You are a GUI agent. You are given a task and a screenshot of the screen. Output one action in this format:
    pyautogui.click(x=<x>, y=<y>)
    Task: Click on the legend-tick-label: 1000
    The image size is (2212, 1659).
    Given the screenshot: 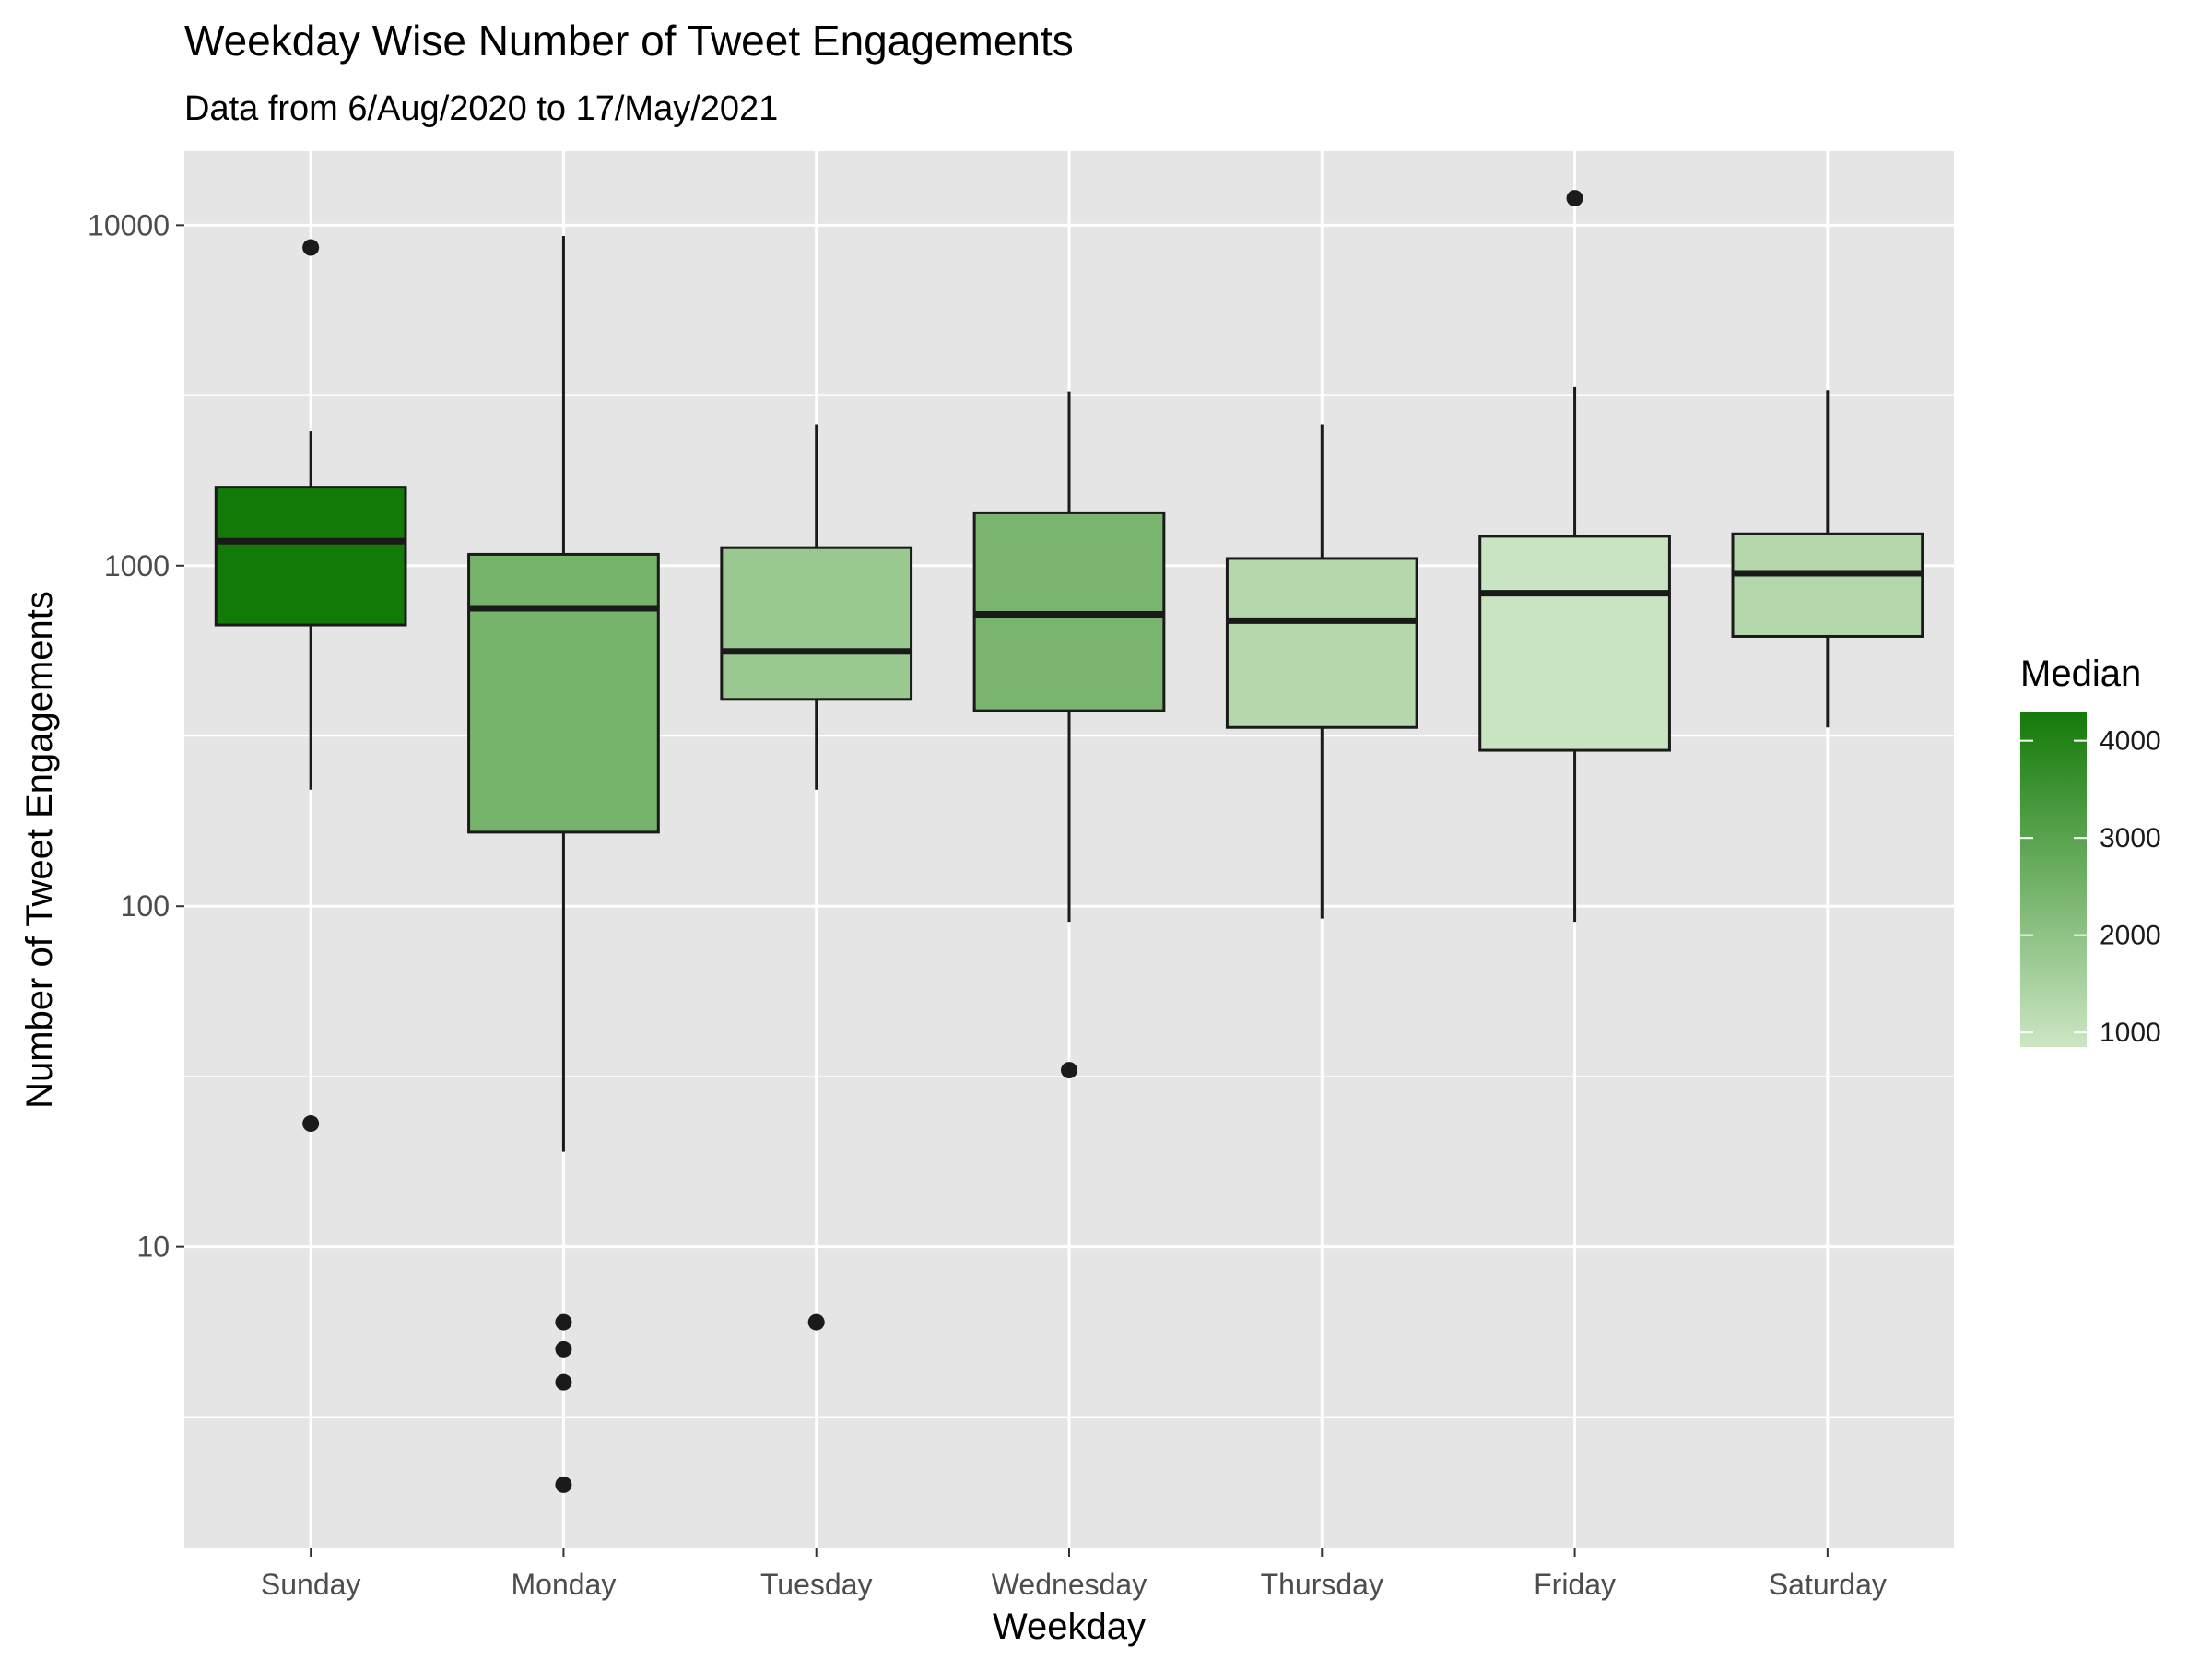 What is the action you would take?
    pyautogui.click(x=2130, y=1033)
    